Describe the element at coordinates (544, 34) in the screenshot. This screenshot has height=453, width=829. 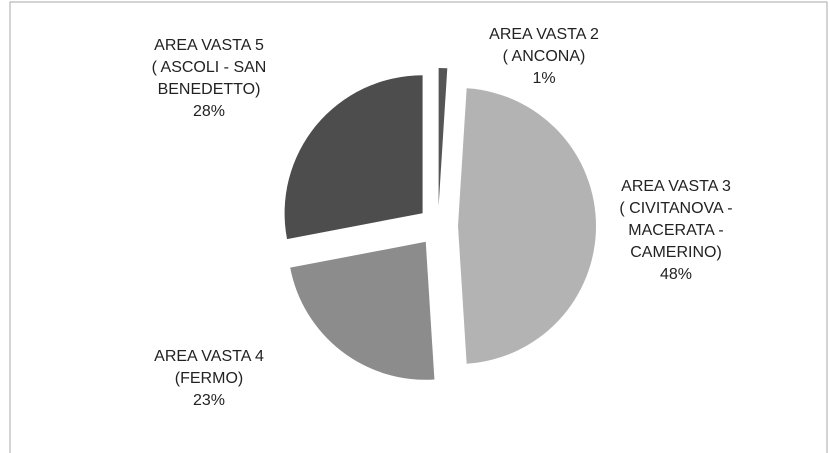
I see `slice-label: AREA VASTA 2` at that location.